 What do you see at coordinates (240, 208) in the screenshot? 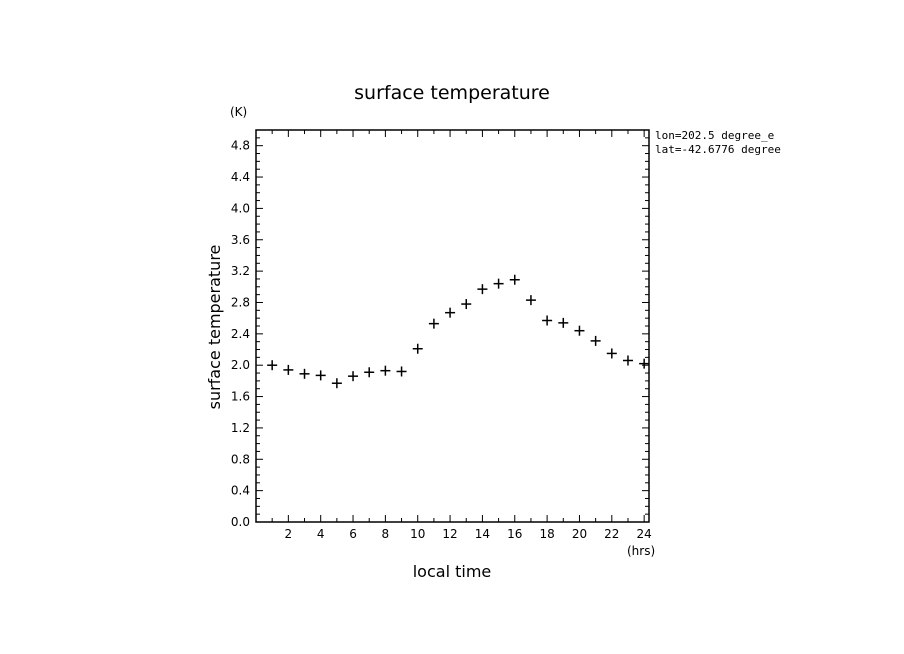
I see `y-tick-label: 4.0` at bounding box center [240, 208].